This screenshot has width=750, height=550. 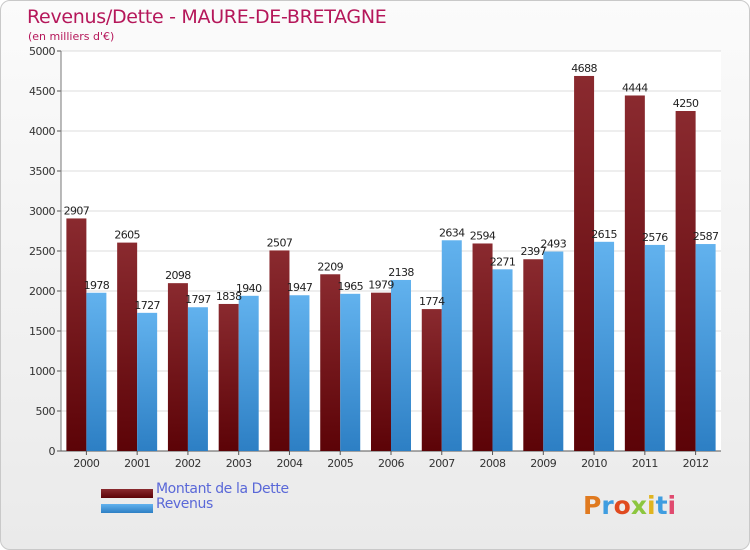 I want to click on y-tick-label: 2500, so click(x=42, y=251).